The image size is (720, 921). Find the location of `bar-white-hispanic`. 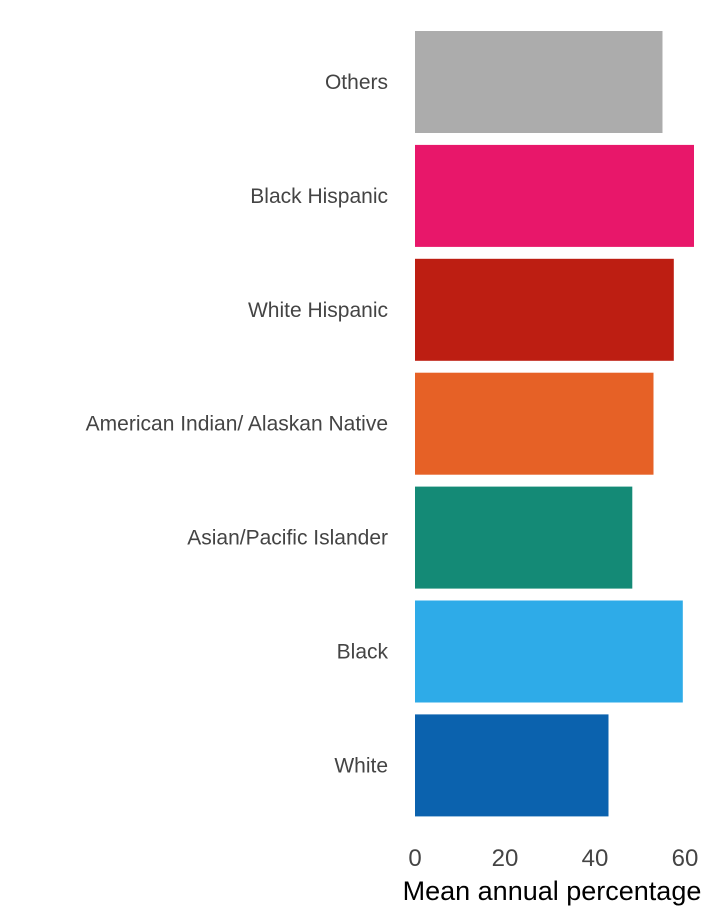

bar-white-hispanic is located at coordinates (544, 309).